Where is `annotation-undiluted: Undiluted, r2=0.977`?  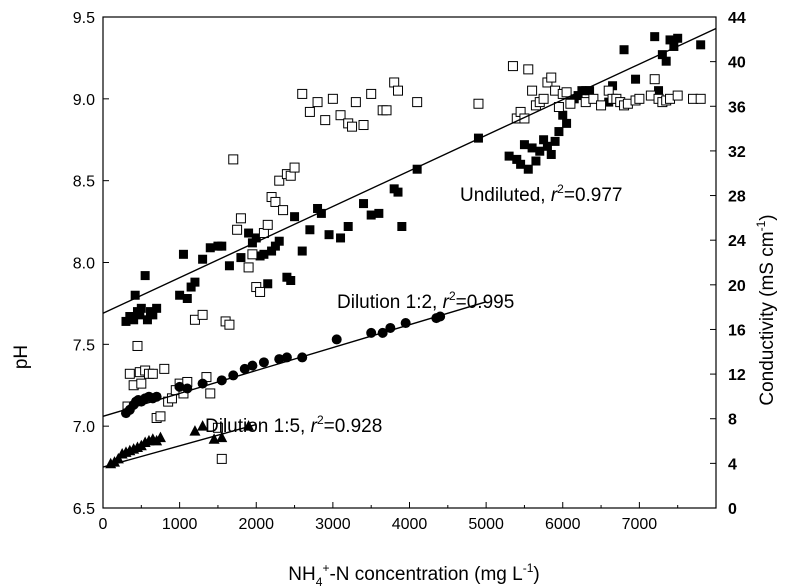
annotation-undiluted: Undiluted, r2=0.977 is located at coordinates (541, 194).